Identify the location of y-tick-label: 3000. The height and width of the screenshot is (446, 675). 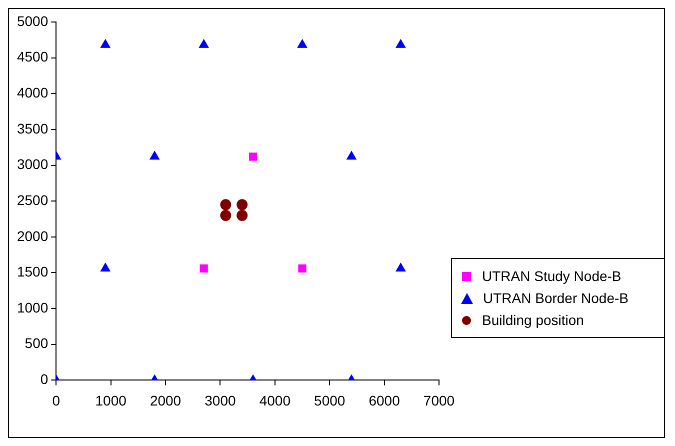
(32, 164).